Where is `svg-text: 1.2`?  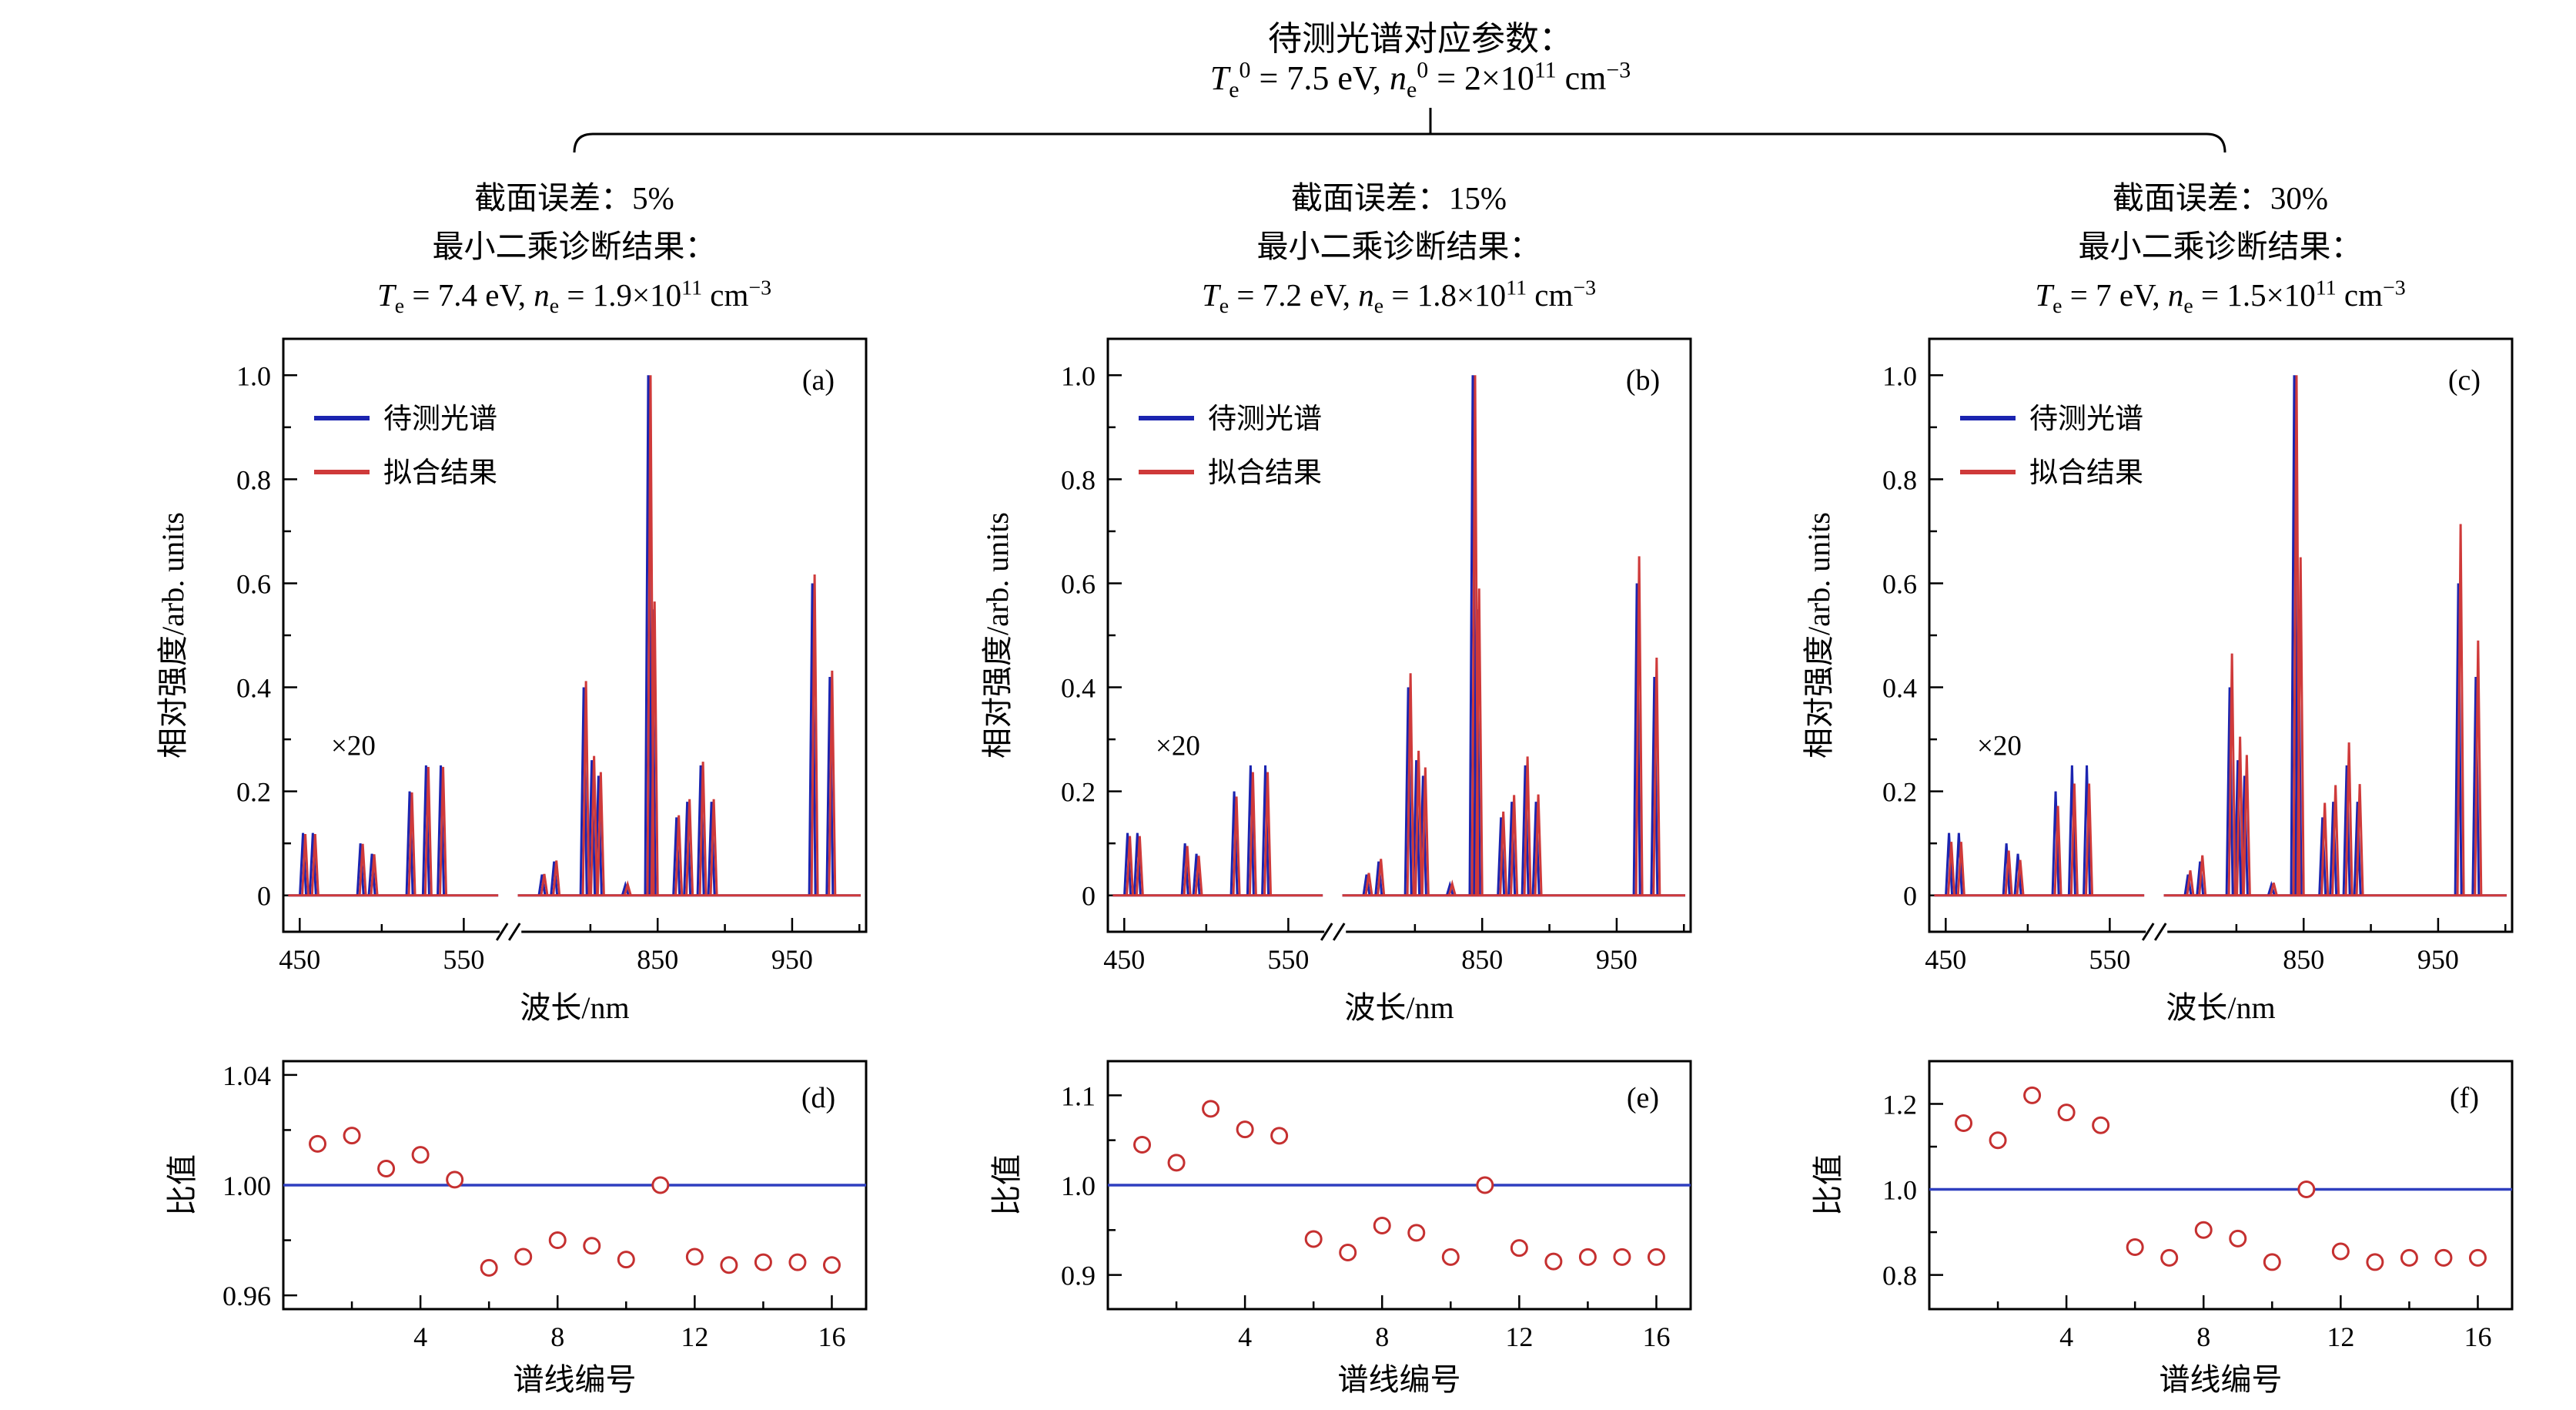
svg-text: 1.2 is located at coordinates (1899, 1105).